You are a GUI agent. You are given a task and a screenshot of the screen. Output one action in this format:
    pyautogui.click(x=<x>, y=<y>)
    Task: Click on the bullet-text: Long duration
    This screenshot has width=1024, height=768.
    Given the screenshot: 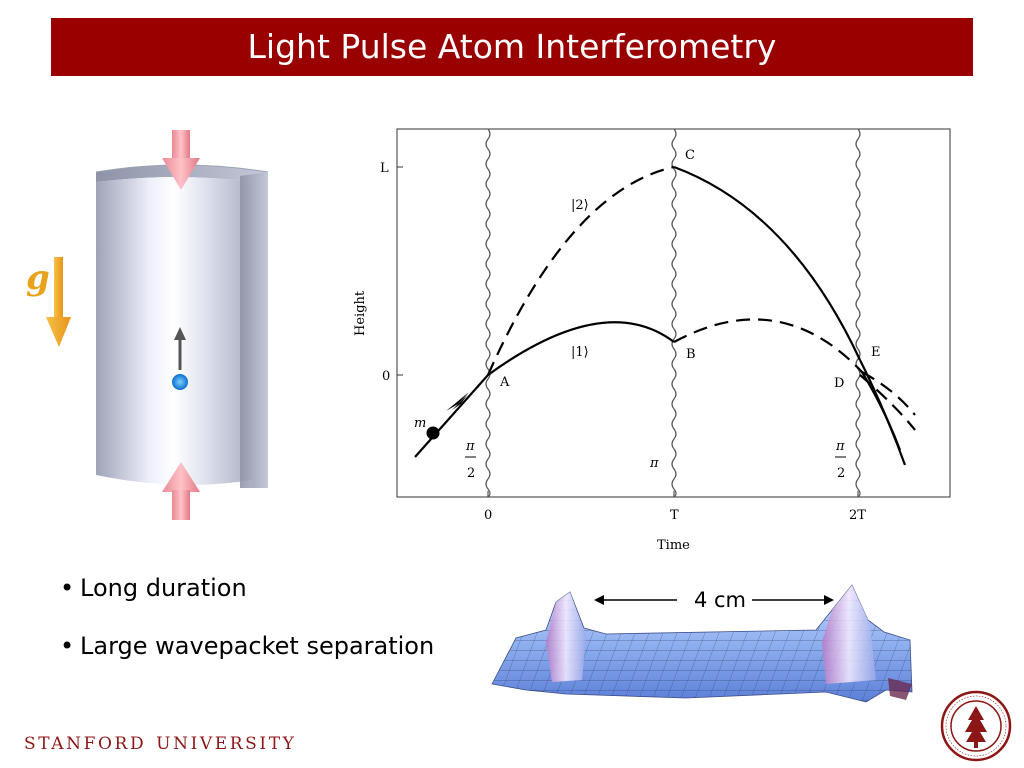 What is the action you would take?
    pyautogui.click(x=163, y=588)
    